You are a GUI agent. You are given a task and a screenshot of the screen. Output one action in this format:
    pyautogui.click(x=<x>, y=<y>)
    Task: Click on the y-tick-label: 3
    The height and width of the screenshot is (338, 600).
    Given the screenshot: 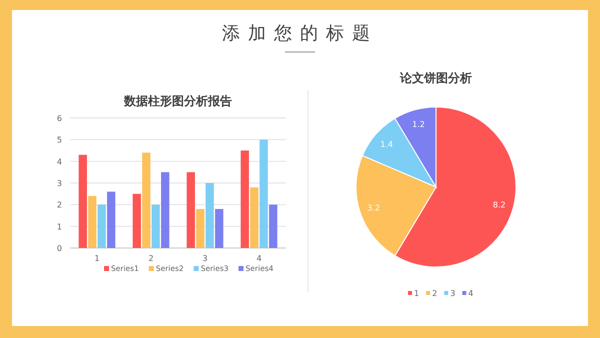 What is the action you would take?
    pyautogui.click(x=59, y=183)
    